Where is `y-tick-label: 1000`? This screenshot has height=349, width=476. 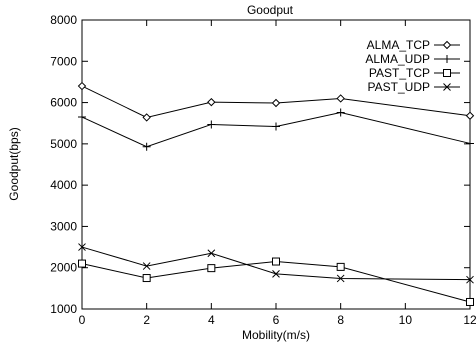 y-tick-label: 1000 is located at coordinates (63, 309).